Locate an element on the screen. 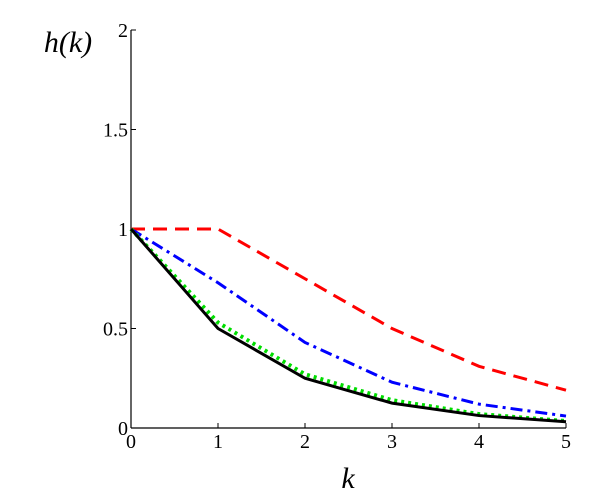 This screenshot has height=503, width=615. y-tick-label: 0 is located at coordinates (123, 429).